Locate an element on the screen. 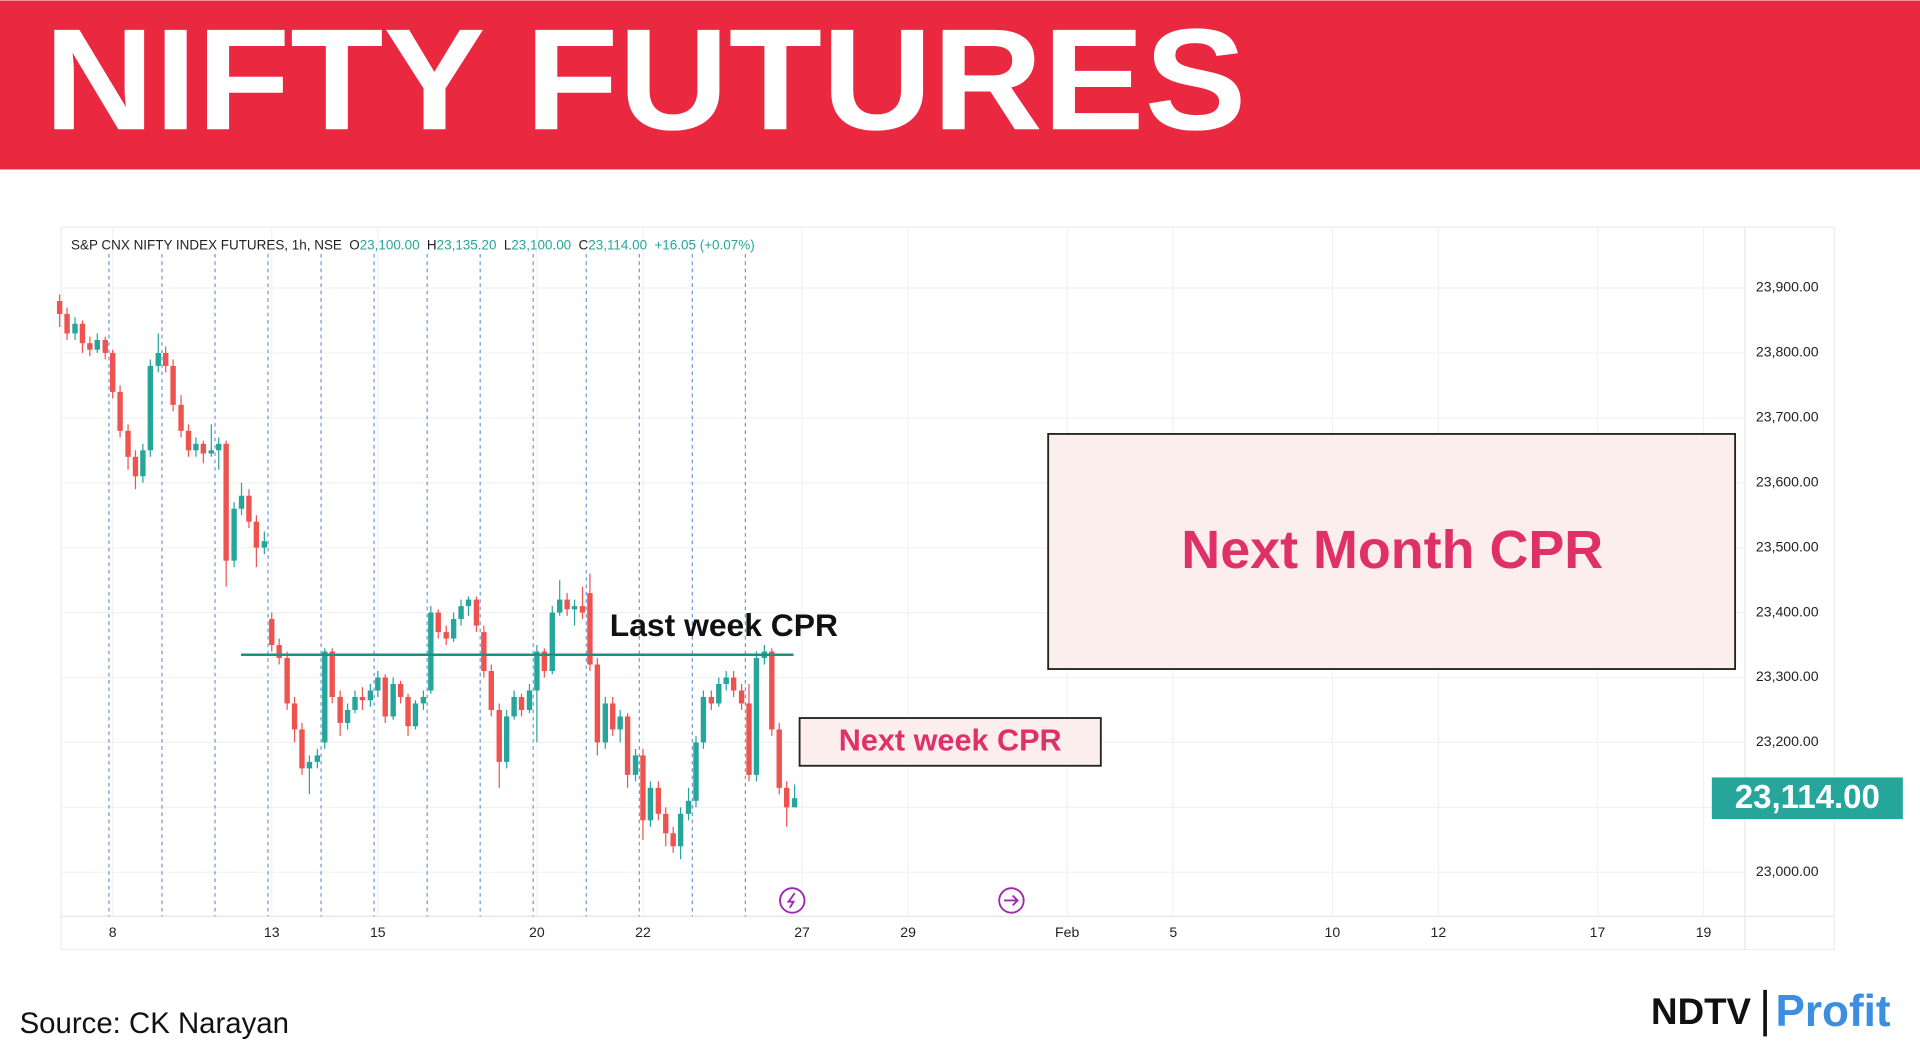 This screenshot has width=1920, height=1054. legend-part: S&P CNX NIFTY INDEX FUTURES, 1h, NSE is located at coordinates (206, 244).